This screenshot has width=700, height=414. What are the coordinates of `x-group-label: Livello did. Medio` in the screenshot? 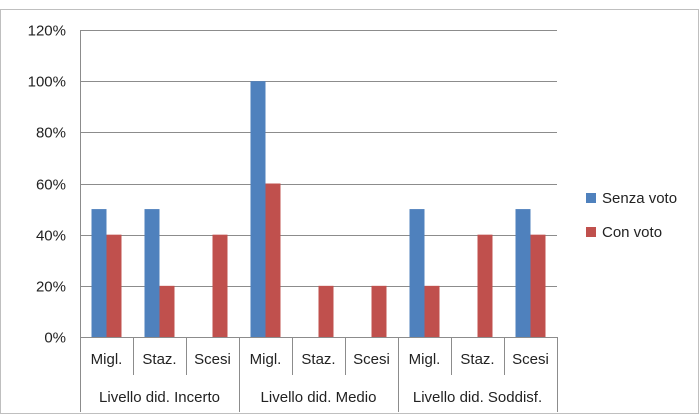 It's located at (319, 397).